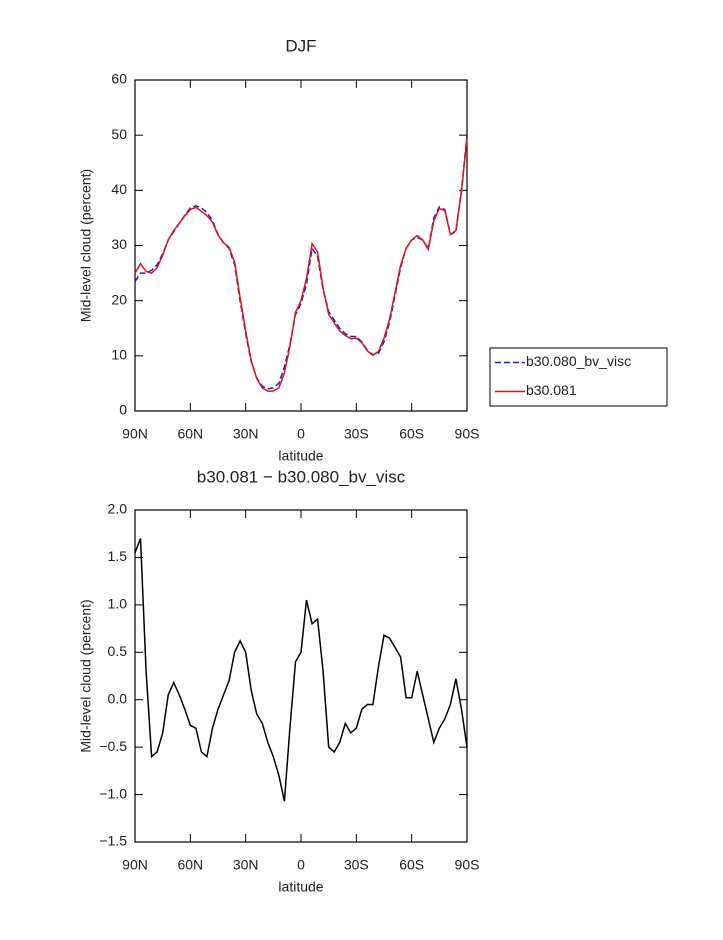  What do you see at coordinates (578, 377) in the screenshot?
I see `legend-box` at bounding box center [578, 377].